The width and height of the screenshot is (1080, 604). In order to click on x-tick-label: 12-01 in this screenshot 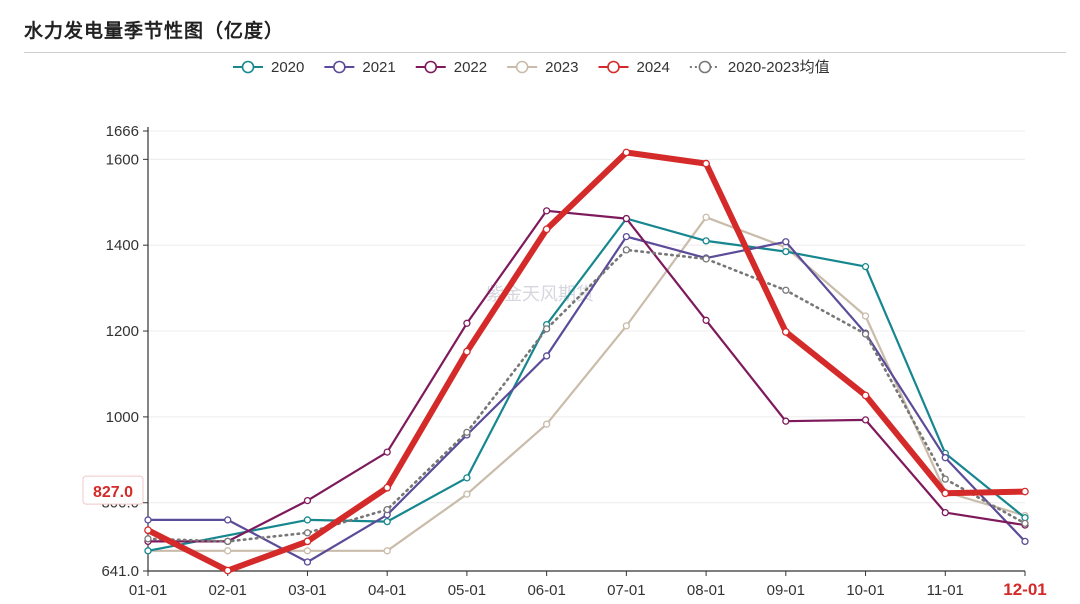, I will do `click(1024, 589)`.